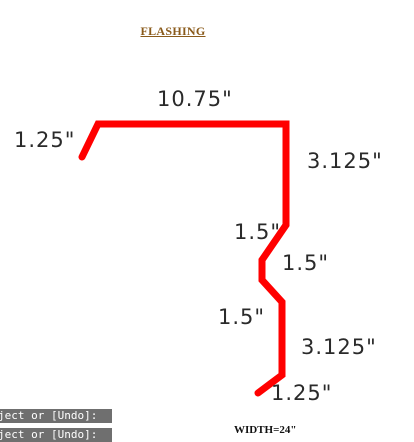  Describe the element at coordinates (241, 317) in the screenshot. I see `dimension-offset-lower: 1.5"` at that location.